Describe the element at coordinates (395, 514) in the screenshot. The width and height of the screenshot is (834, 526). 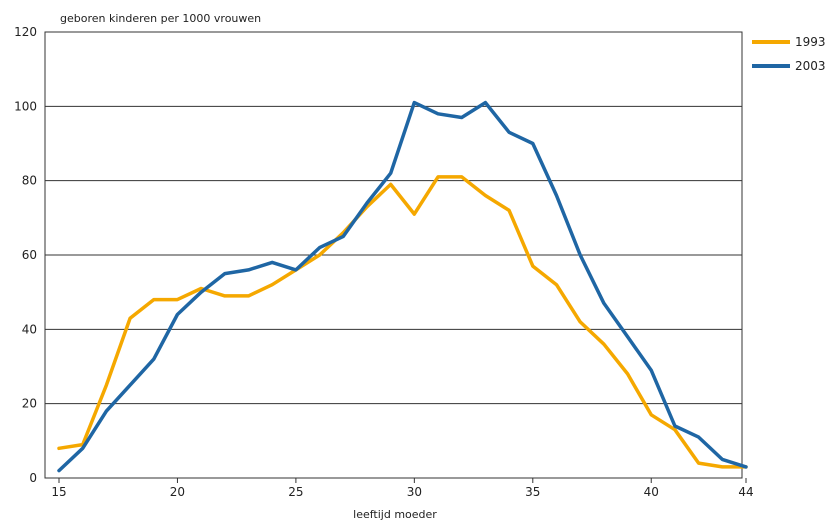
I see `x-axis-label: leeftijd moeder` at that location.